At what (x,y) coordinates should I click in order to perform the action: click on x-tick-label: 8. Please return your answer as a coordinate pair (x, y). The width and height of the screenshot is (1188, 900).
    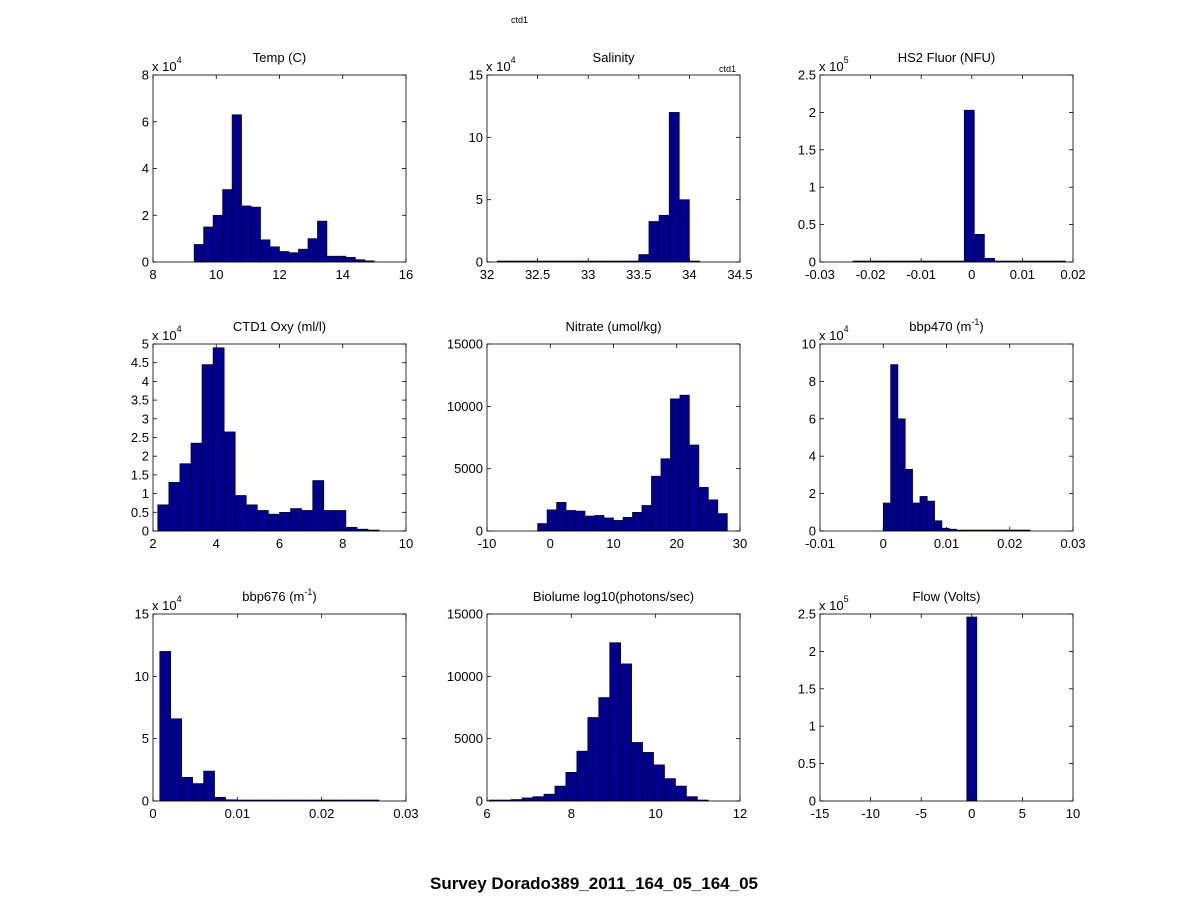
    Looking at the image, I should click on (152, 274).